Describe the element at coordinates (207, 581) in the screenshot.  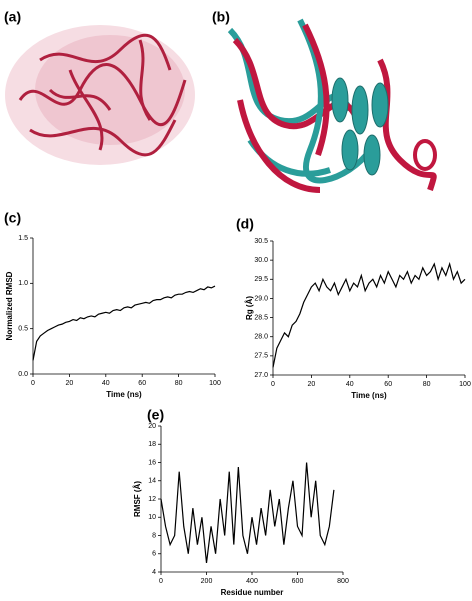
I see `x-tick-label: 200` at that location.